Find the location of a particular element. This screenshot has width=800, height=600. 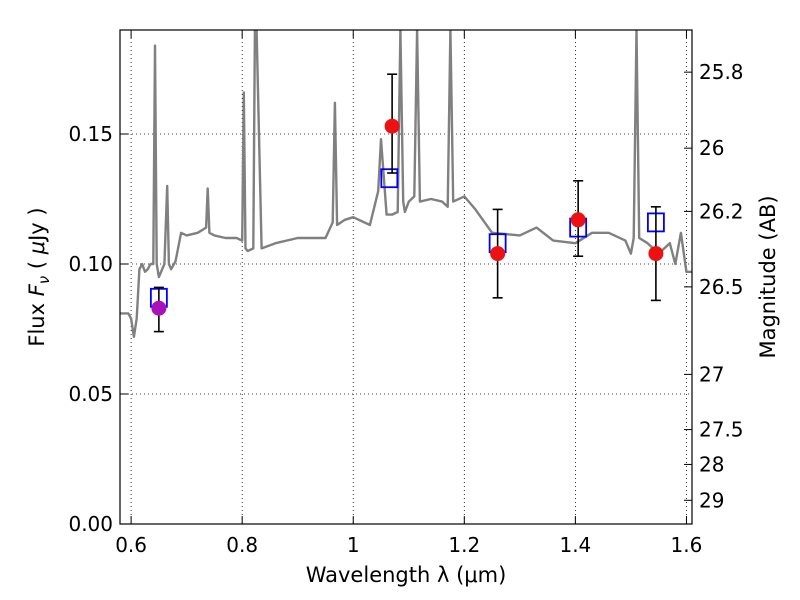

y-axis-title: Flux Fν ( μJy ) is located at coordinates (39, 276).